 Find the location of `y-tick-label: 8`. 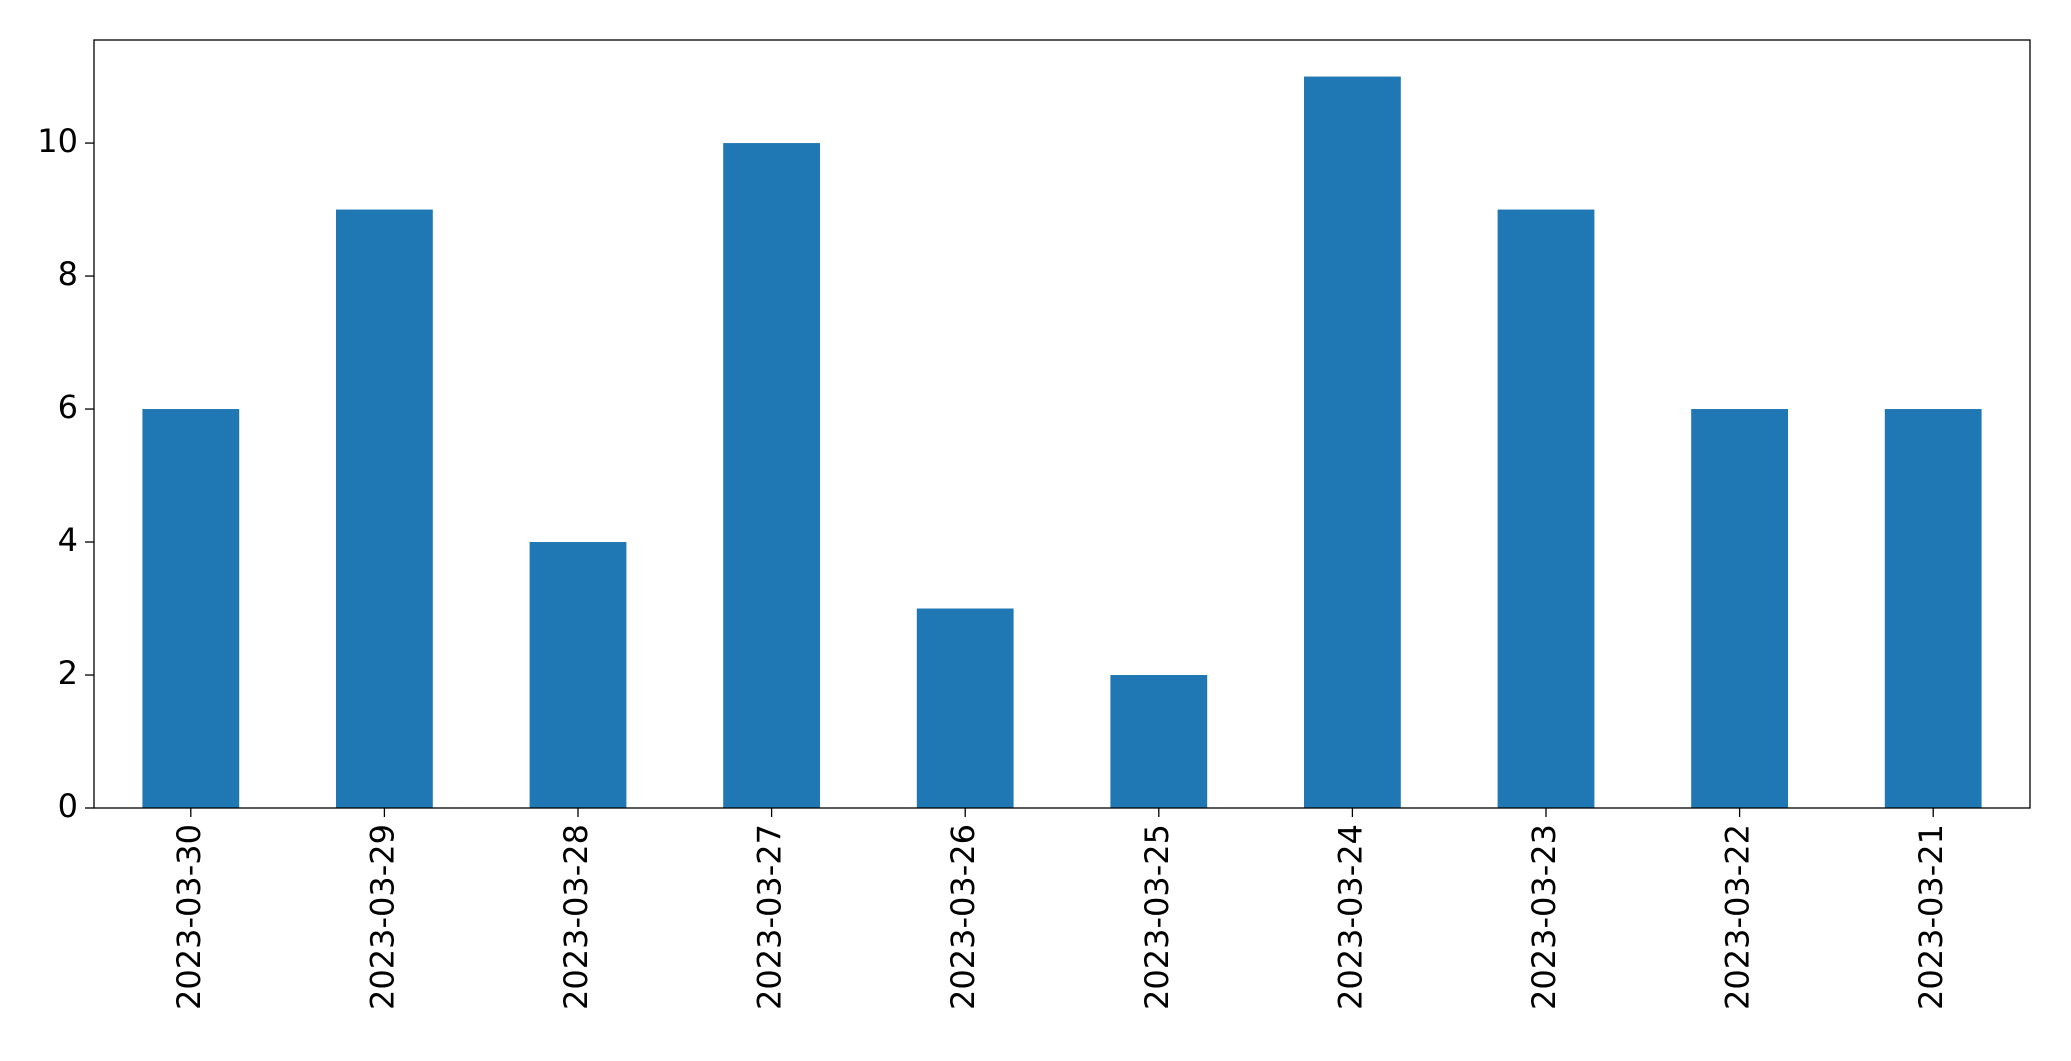

y-tick-label: 8 is located at coordinates (68, 274).